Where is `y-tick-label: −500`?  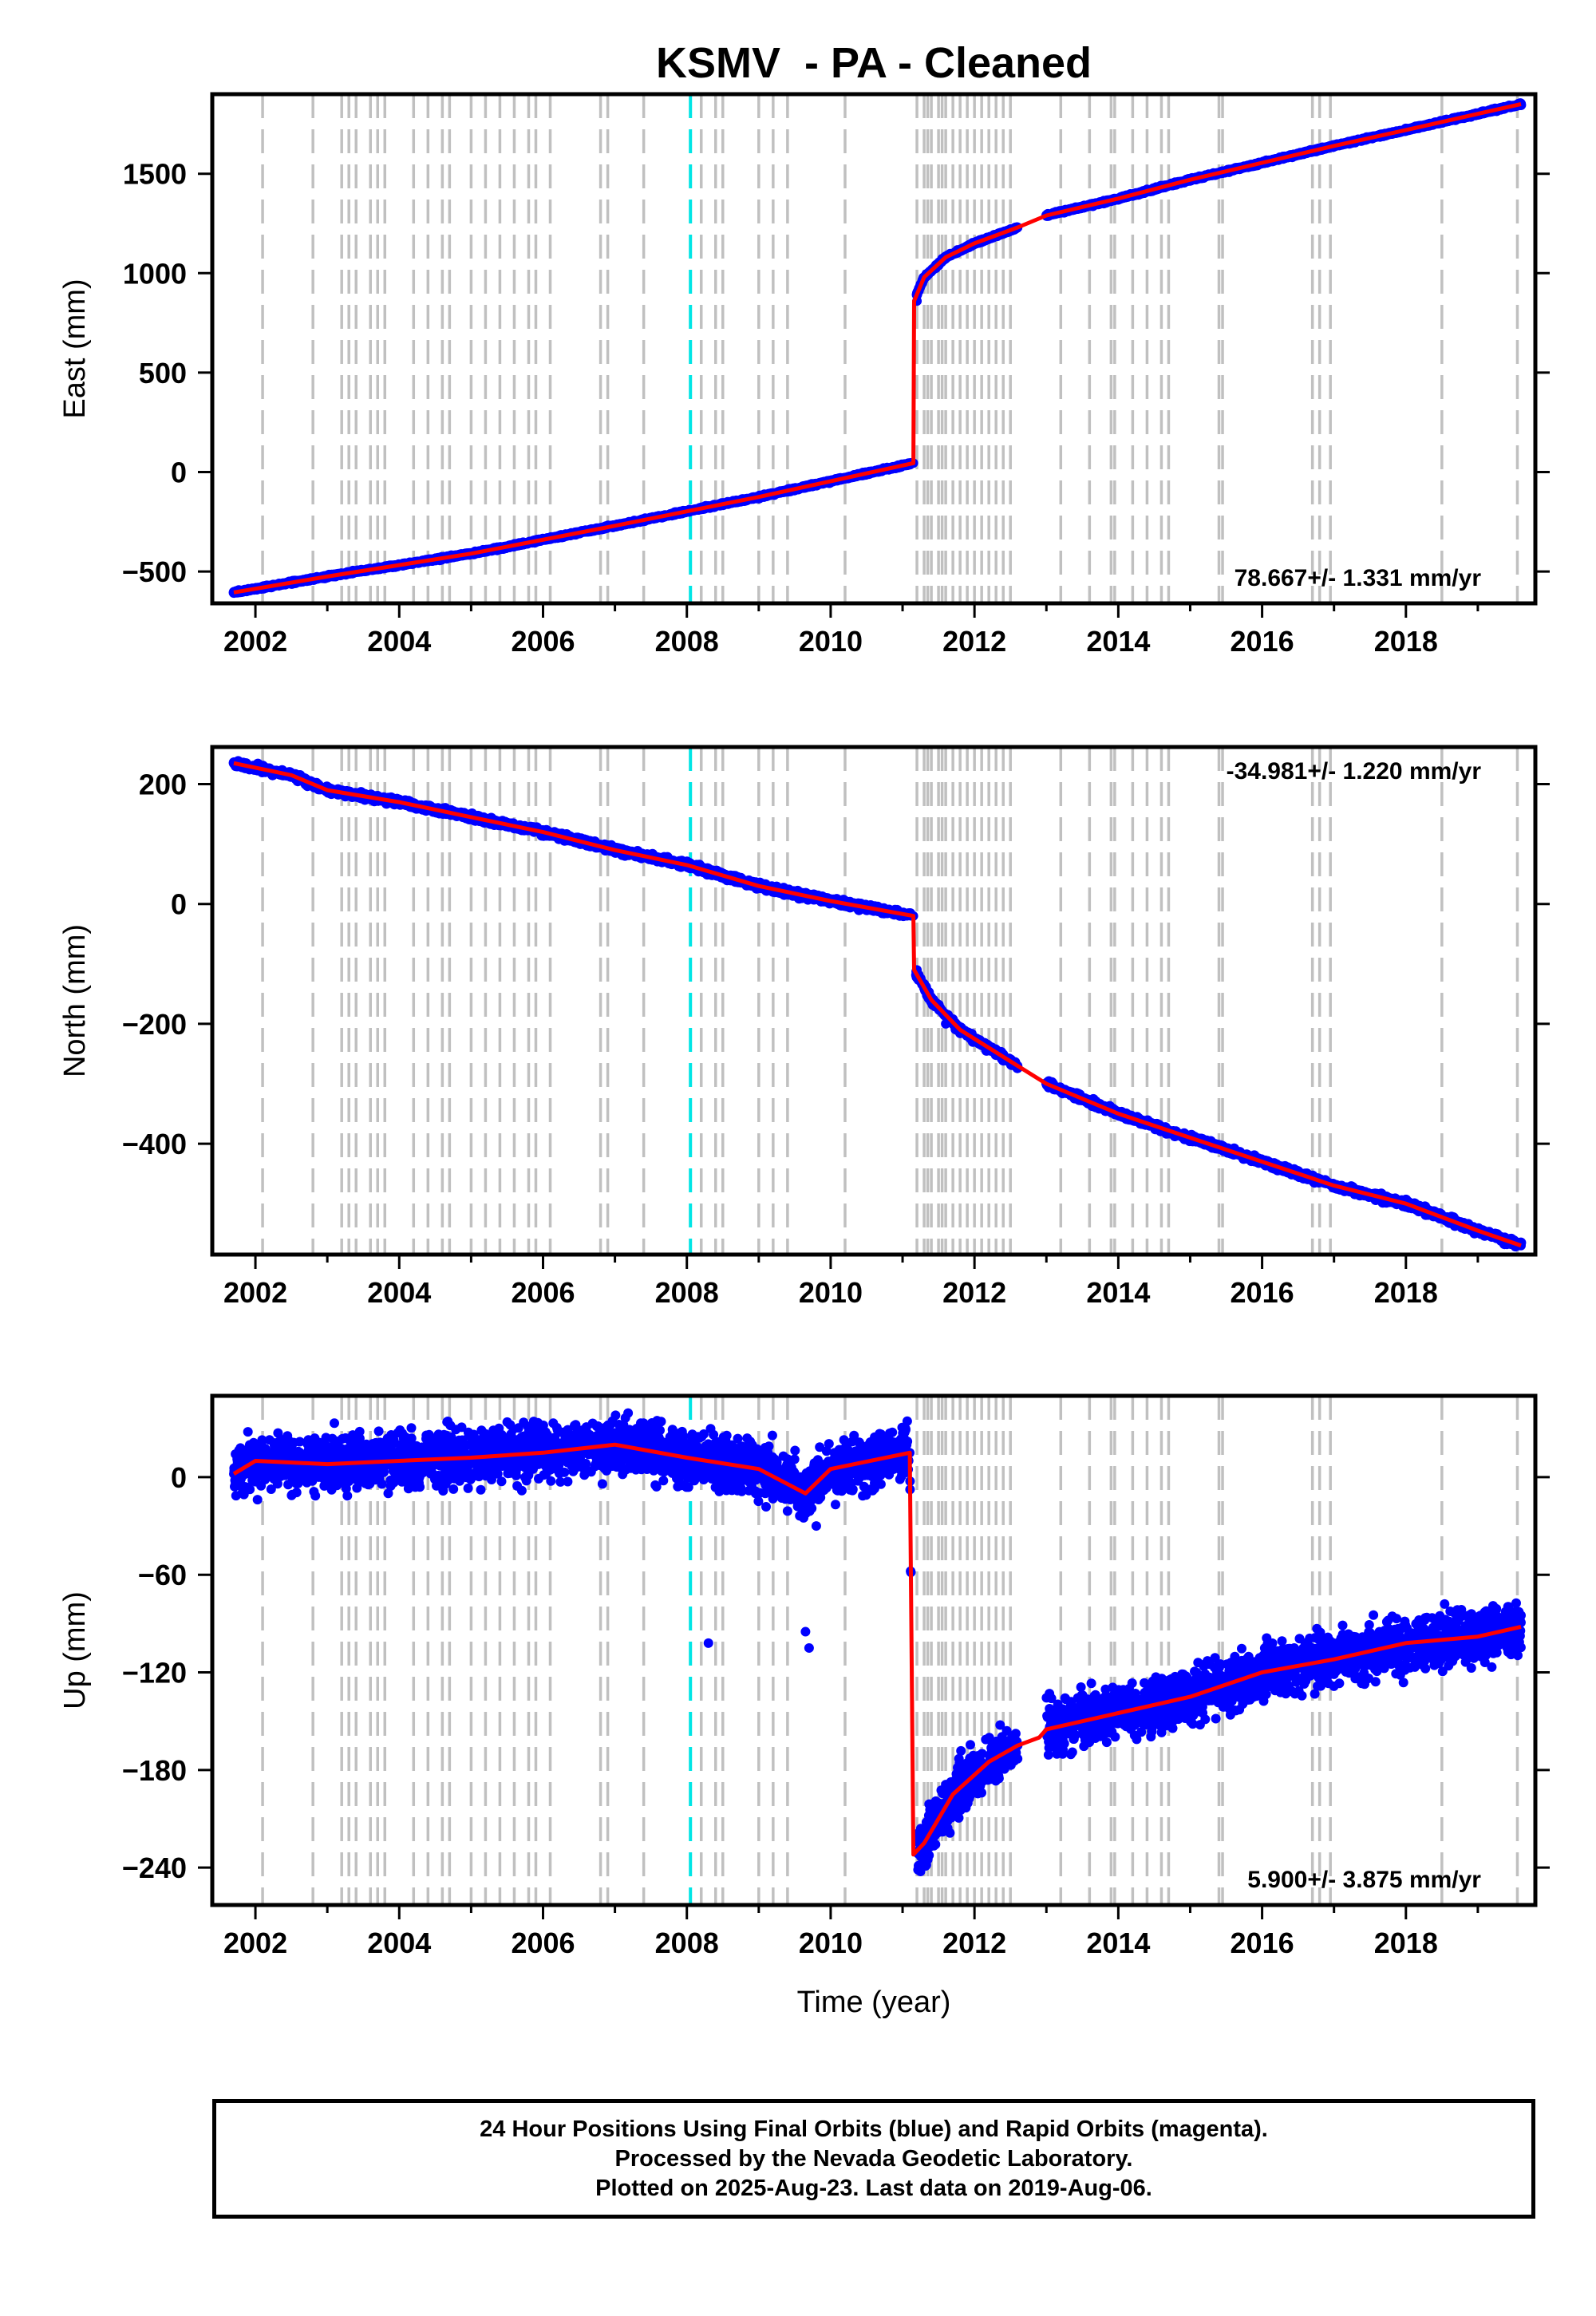
y-tick-label: −500 is located at coordinates (154, 571).